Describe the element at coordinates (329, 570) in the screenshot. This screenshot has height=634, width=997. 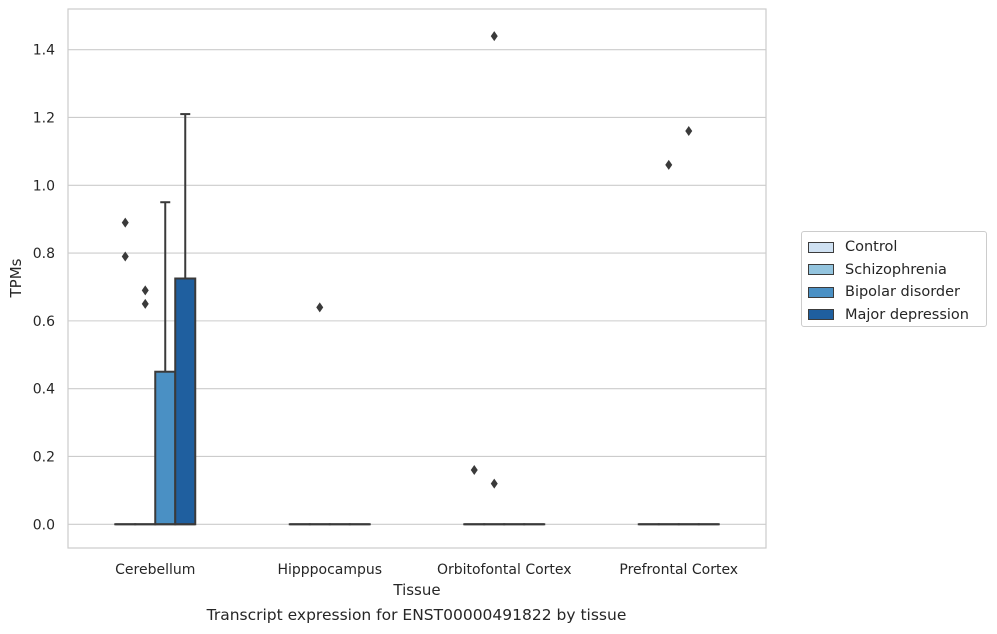
I see `x-tick-label: Hipppocampus` at that location.